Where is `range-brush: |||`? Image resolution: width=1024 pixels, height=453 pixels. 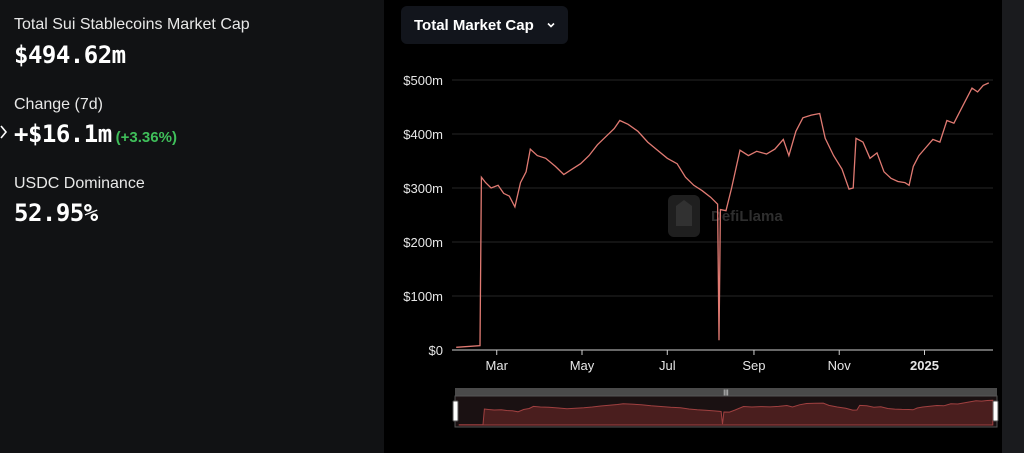
range-brush: ||| is located at coordinates (725, 408).